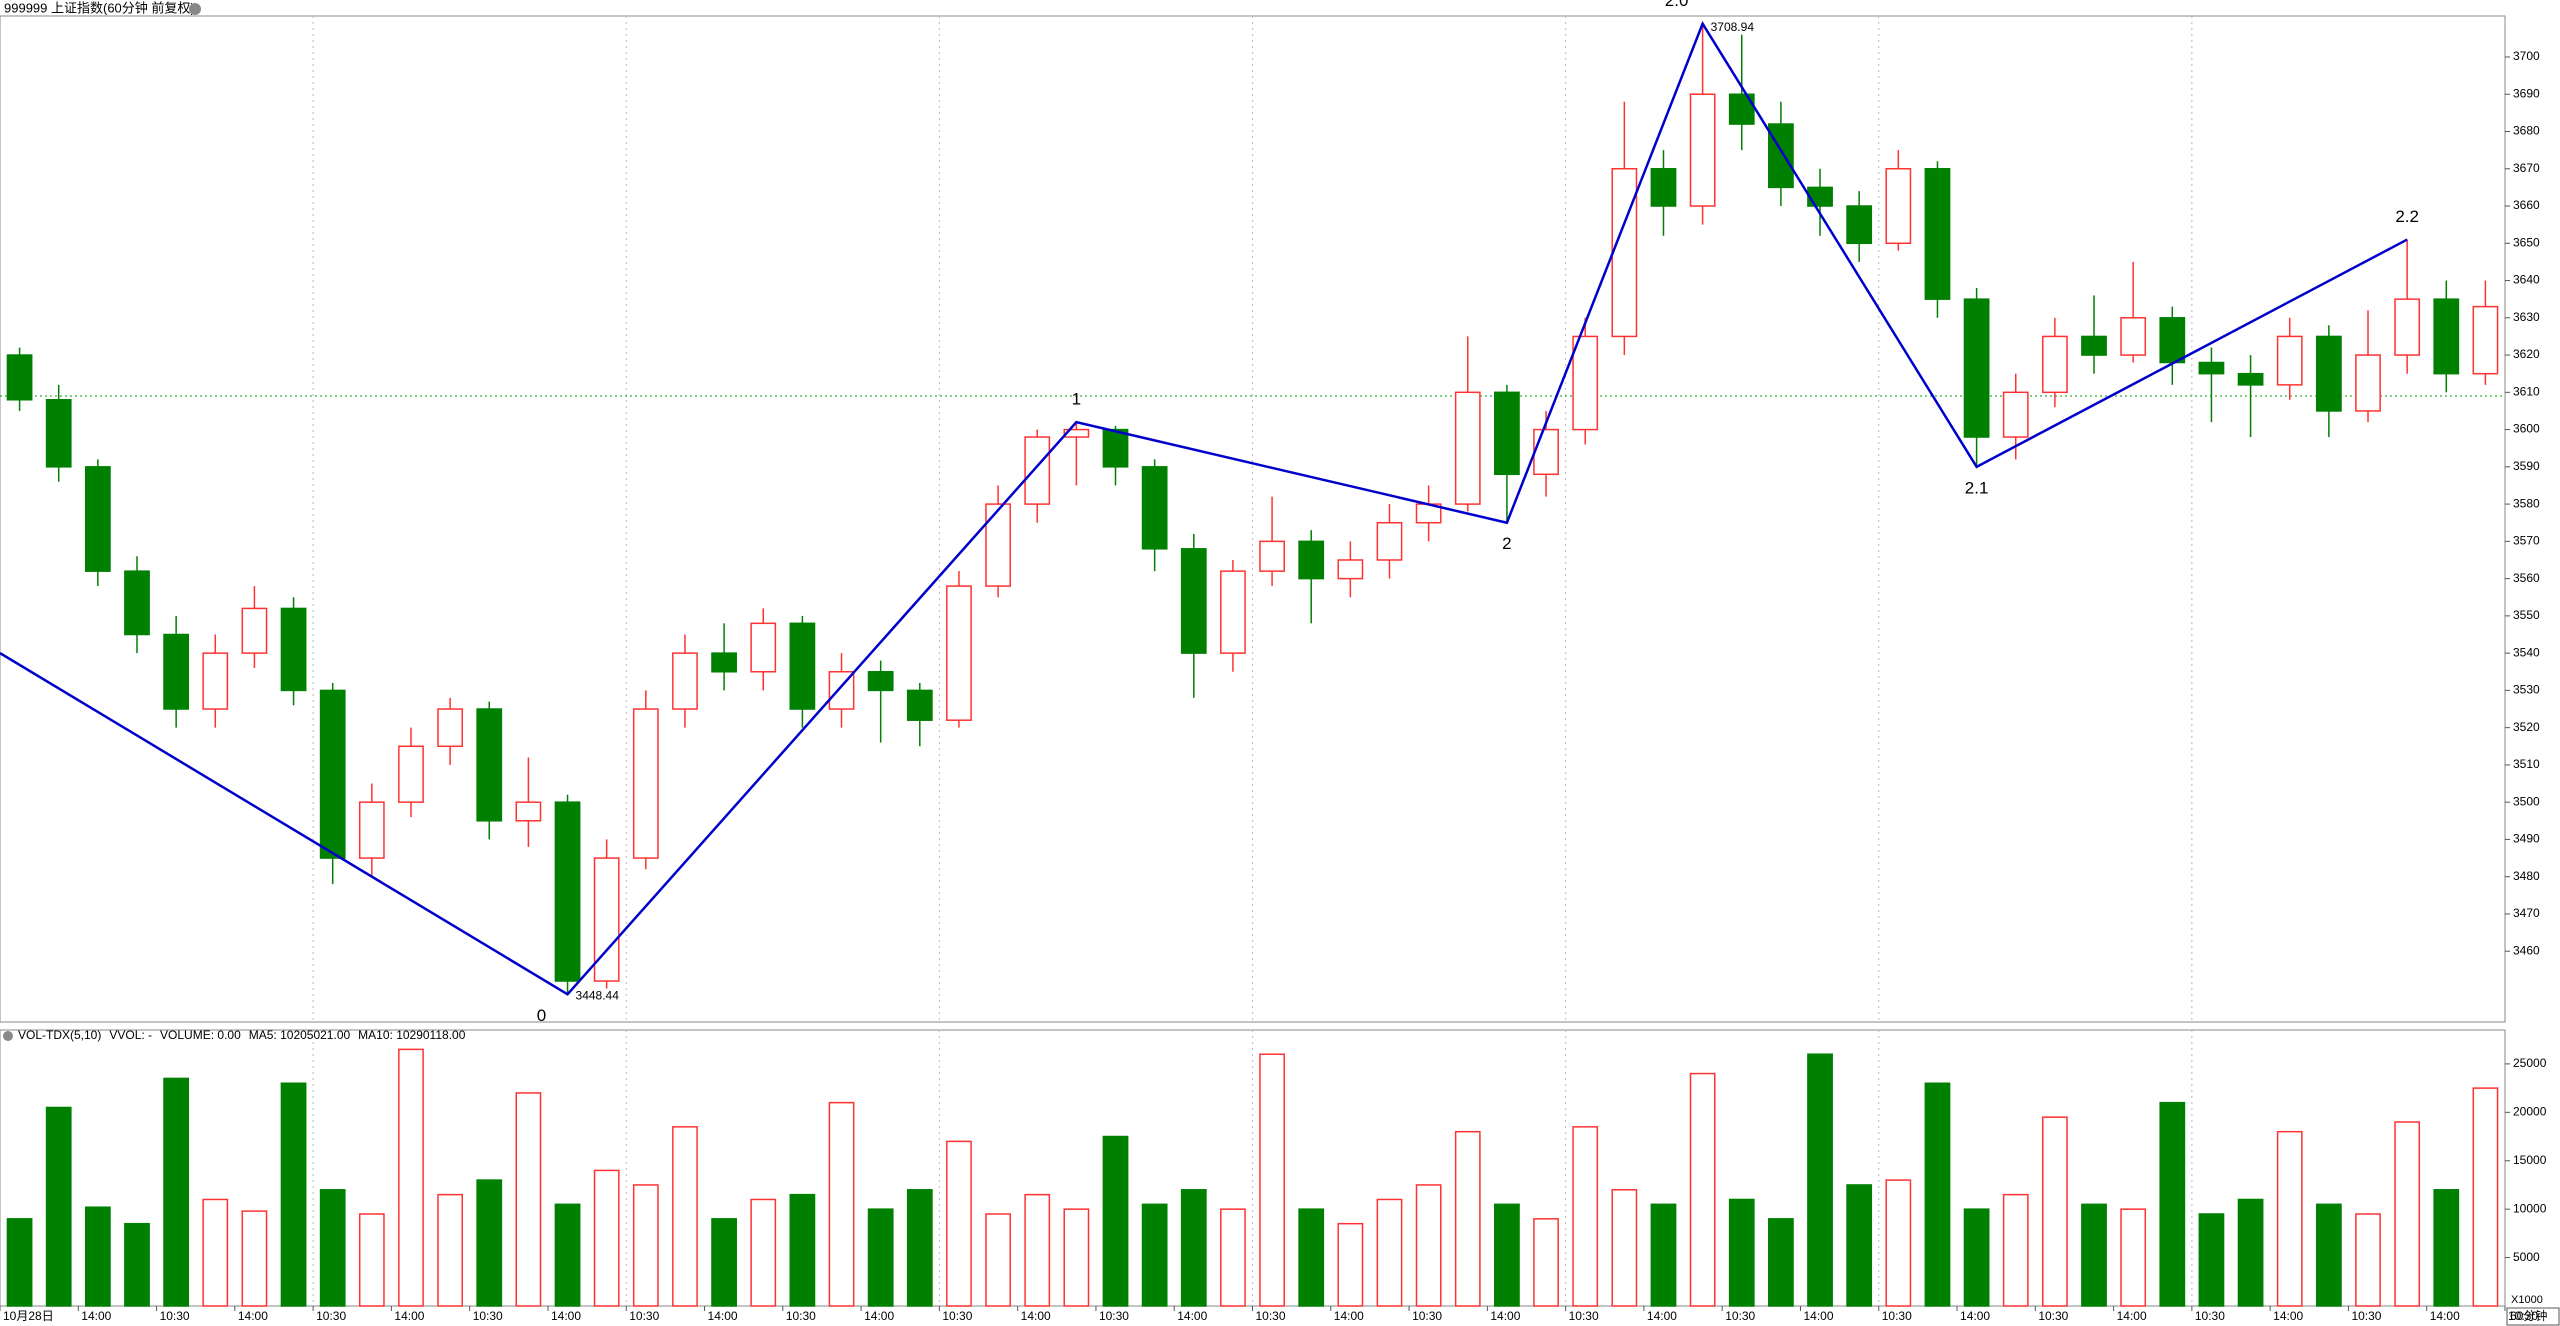  I want to click on title-icon, so click(195, 9).